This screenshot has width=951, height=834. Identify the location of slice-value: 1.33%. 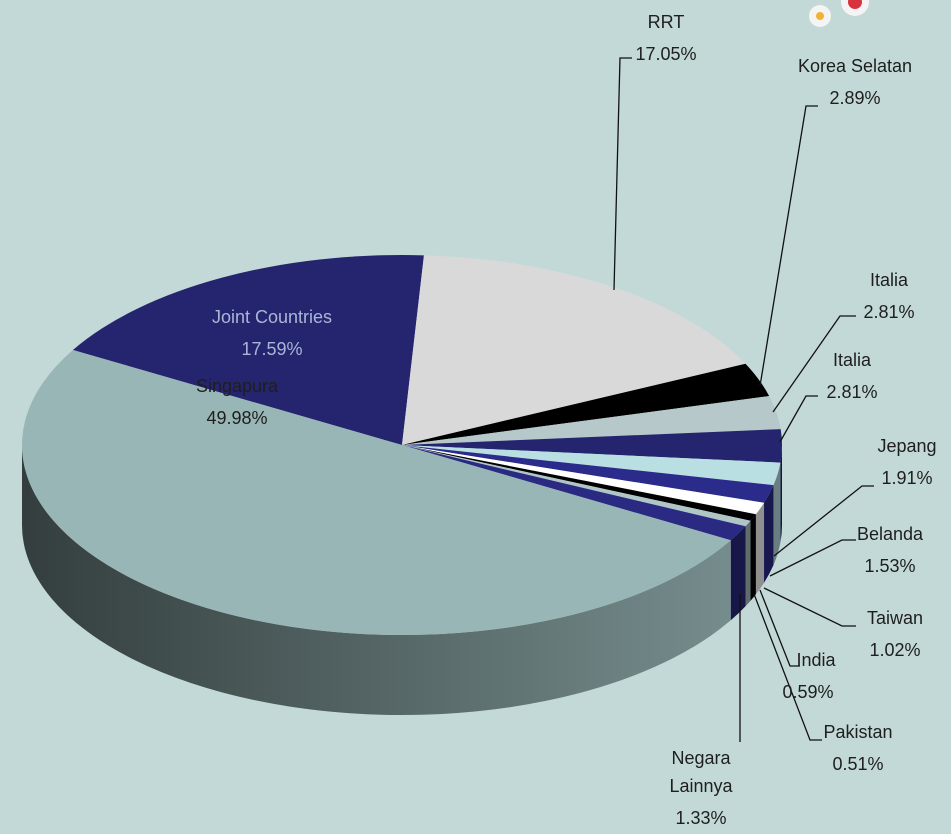
(701, 818).